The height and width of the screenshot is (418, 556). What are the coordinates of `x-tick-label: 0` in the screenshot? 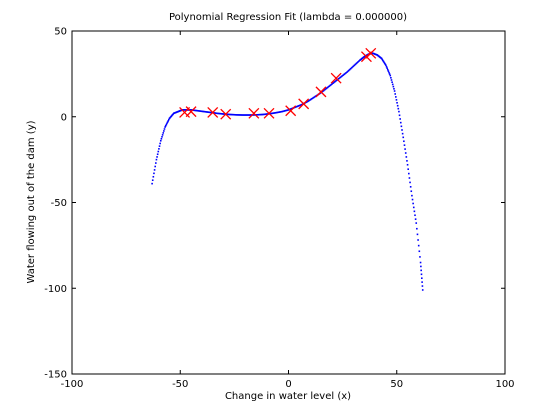 It's located at (288, 384).